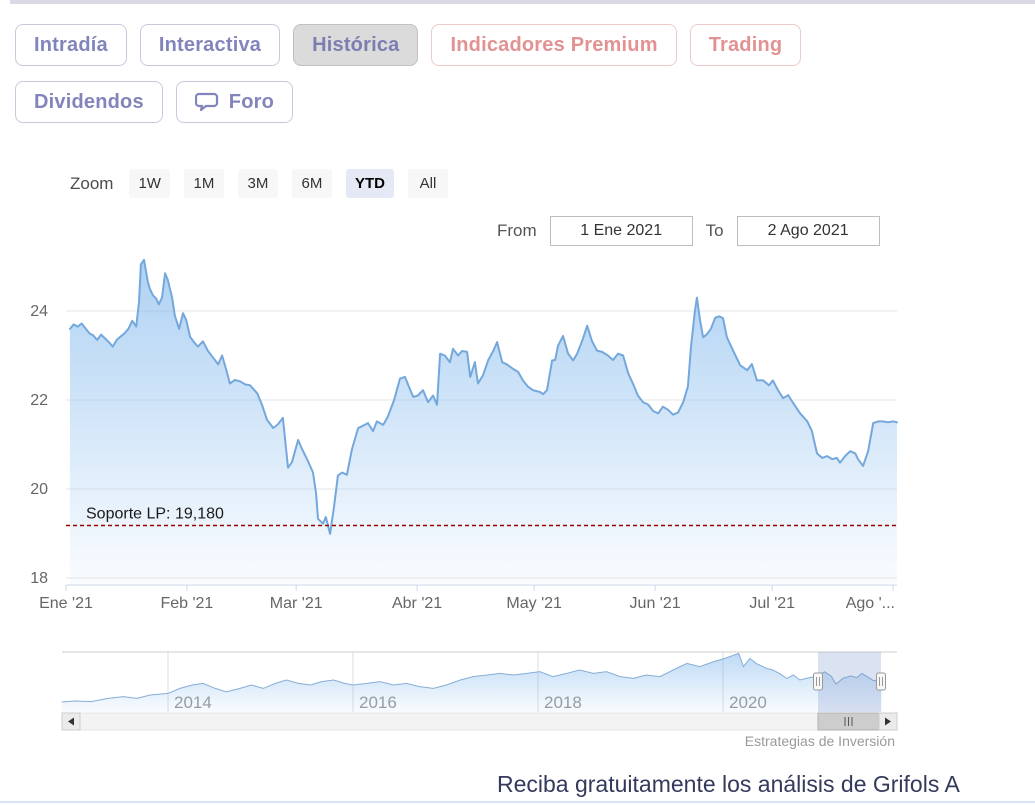 The height and width of the screenshot is (805, 1035). I want to click on tab-trading: Trading, so click(745, 45).